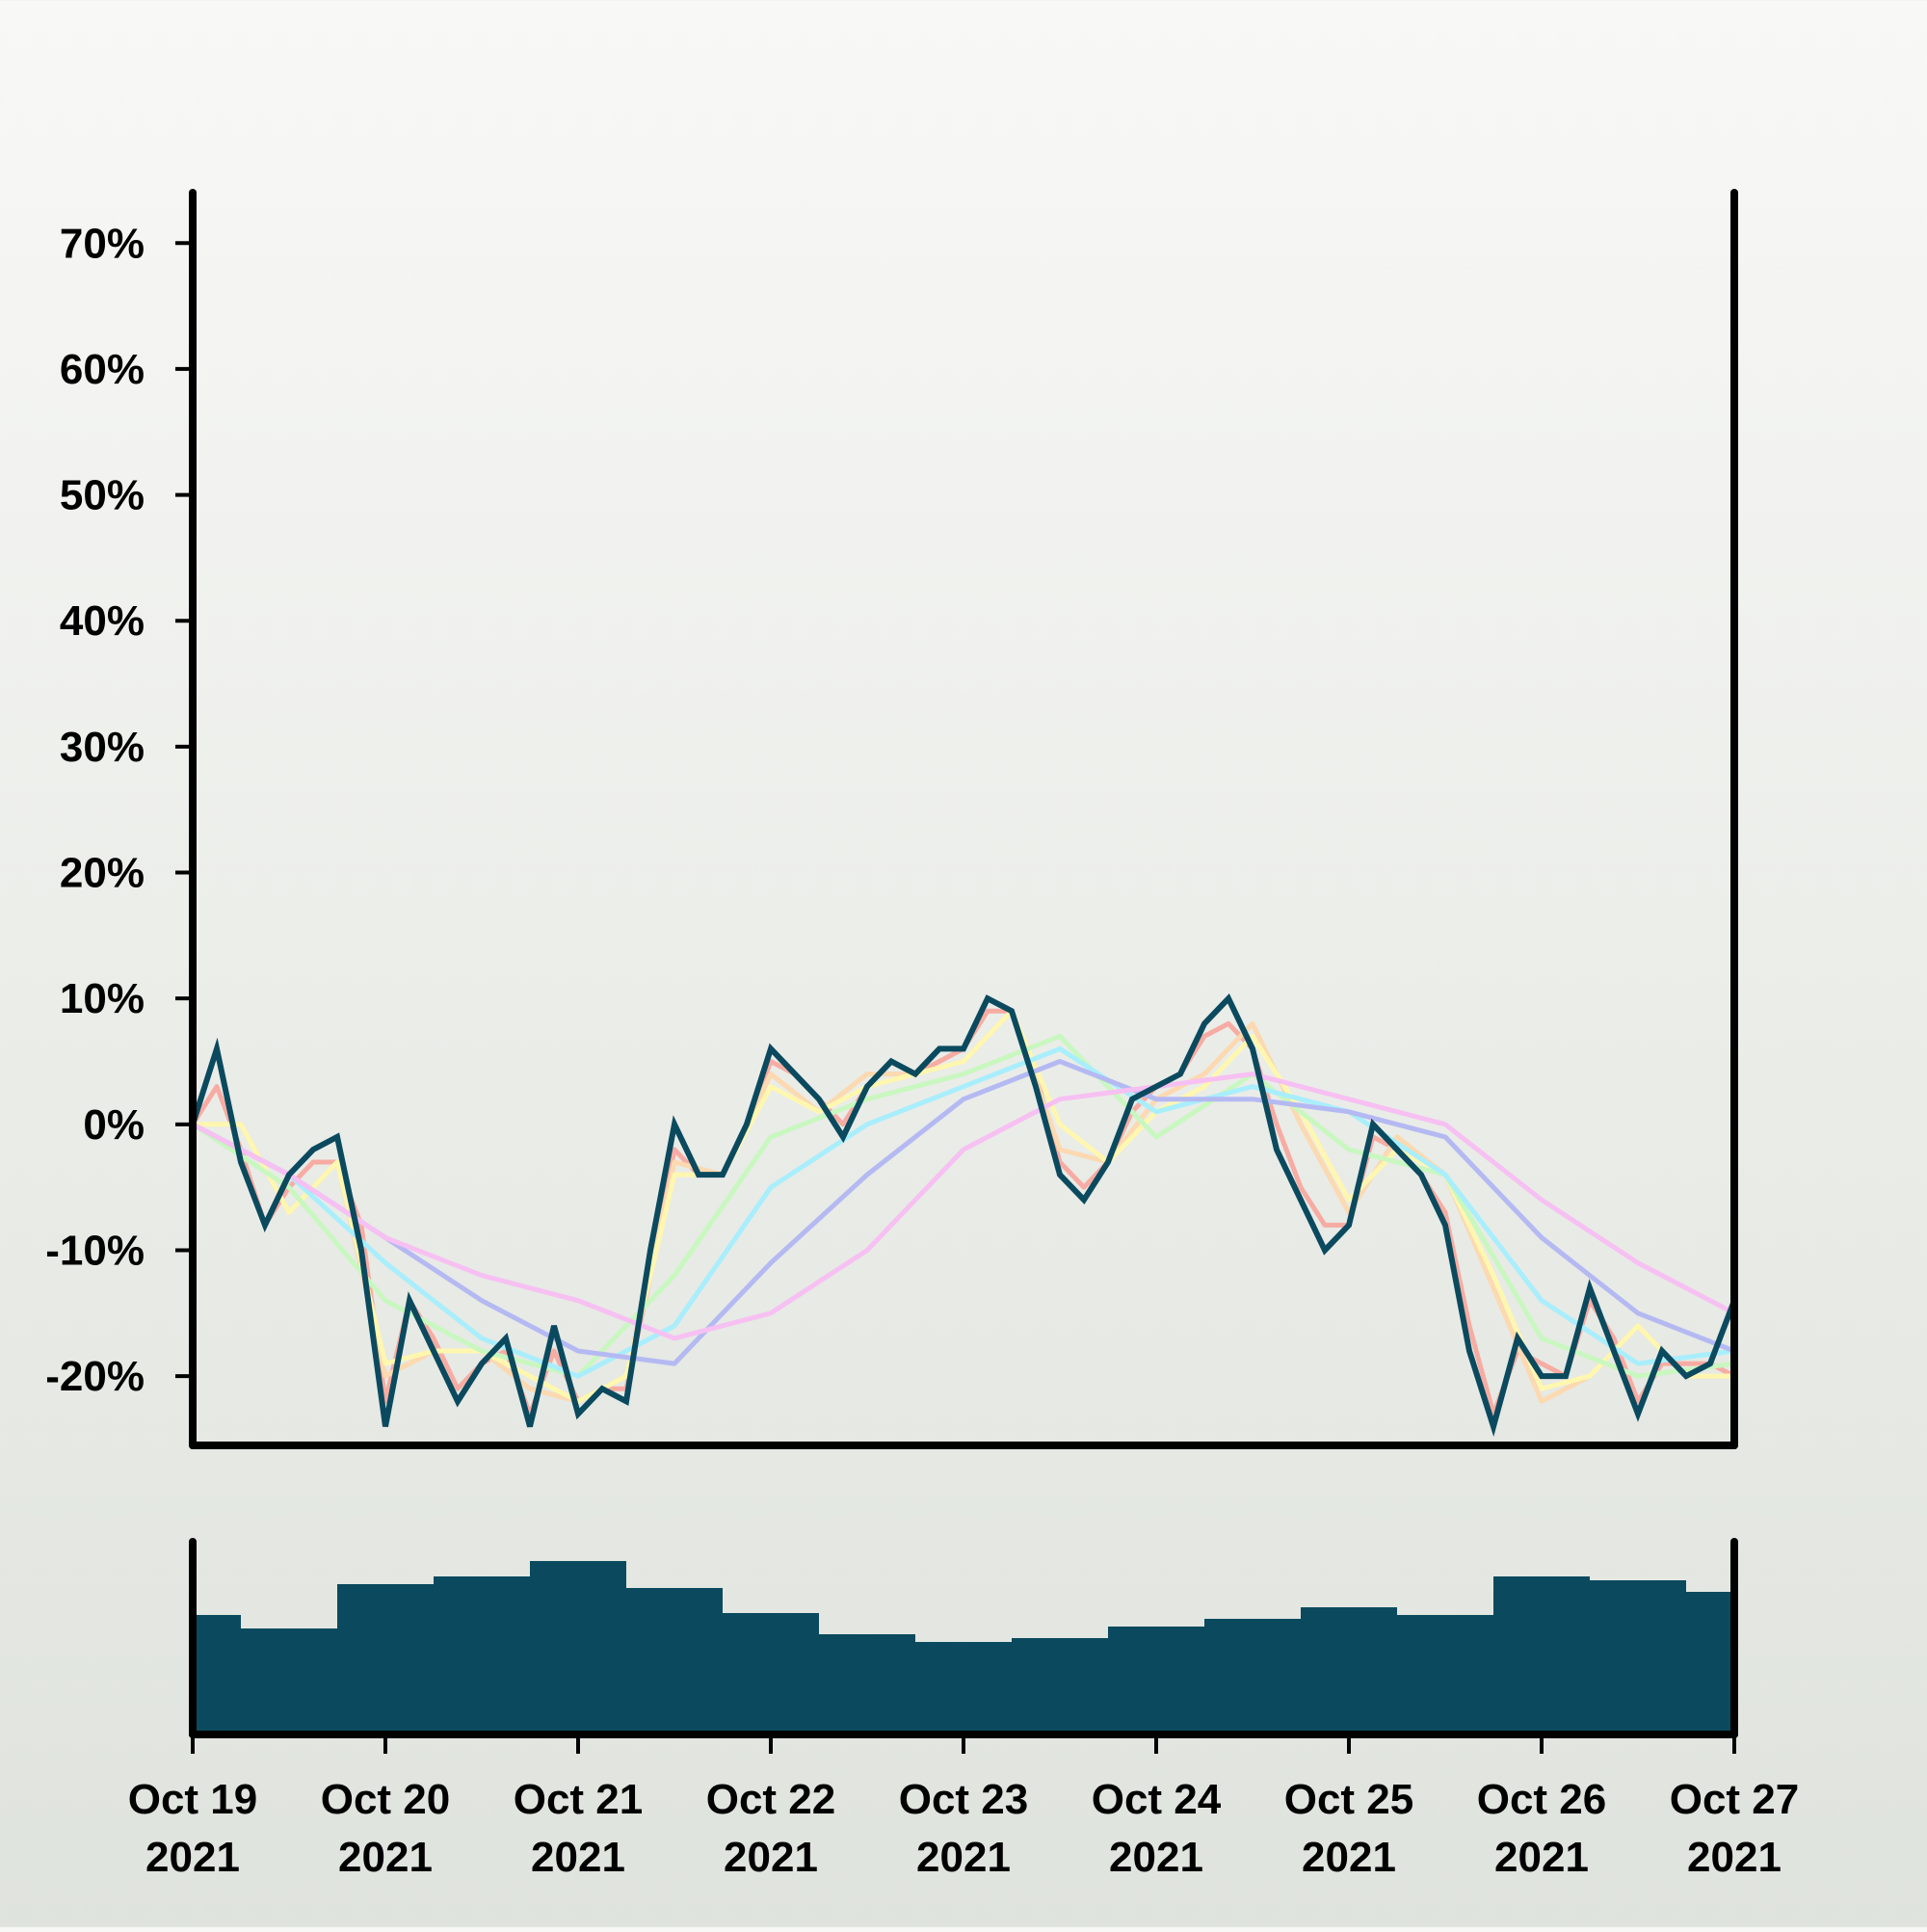  What do you see at coordinates (103, 621) in the screenshot?
I see `y-tick-label: 40%` at bounding box center [103, 621].